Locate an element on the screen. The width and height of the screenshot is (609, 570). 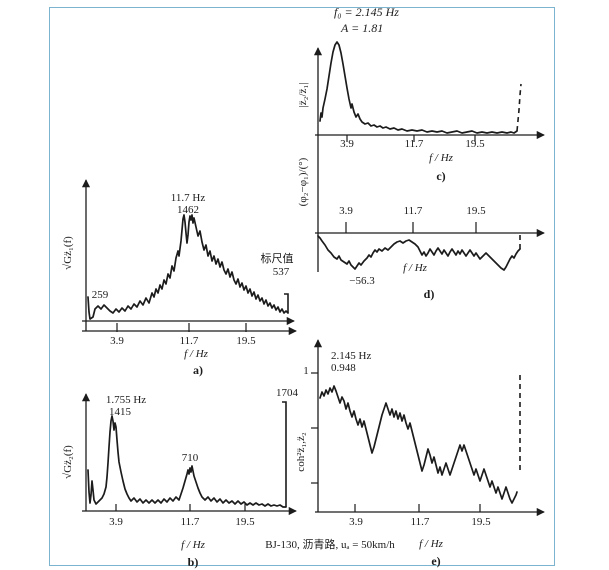
panel-c-amp-annotation: A = 1.81 is located at coordinates (362, 28).